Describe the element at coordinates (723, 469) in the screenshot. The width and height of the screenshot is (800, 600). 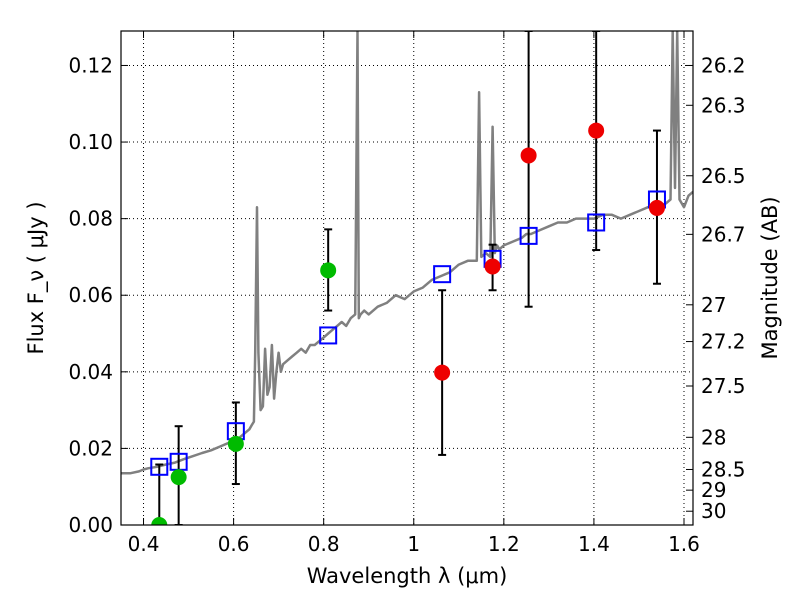
I see `magnitude-tick-label: 28.5` at that location.